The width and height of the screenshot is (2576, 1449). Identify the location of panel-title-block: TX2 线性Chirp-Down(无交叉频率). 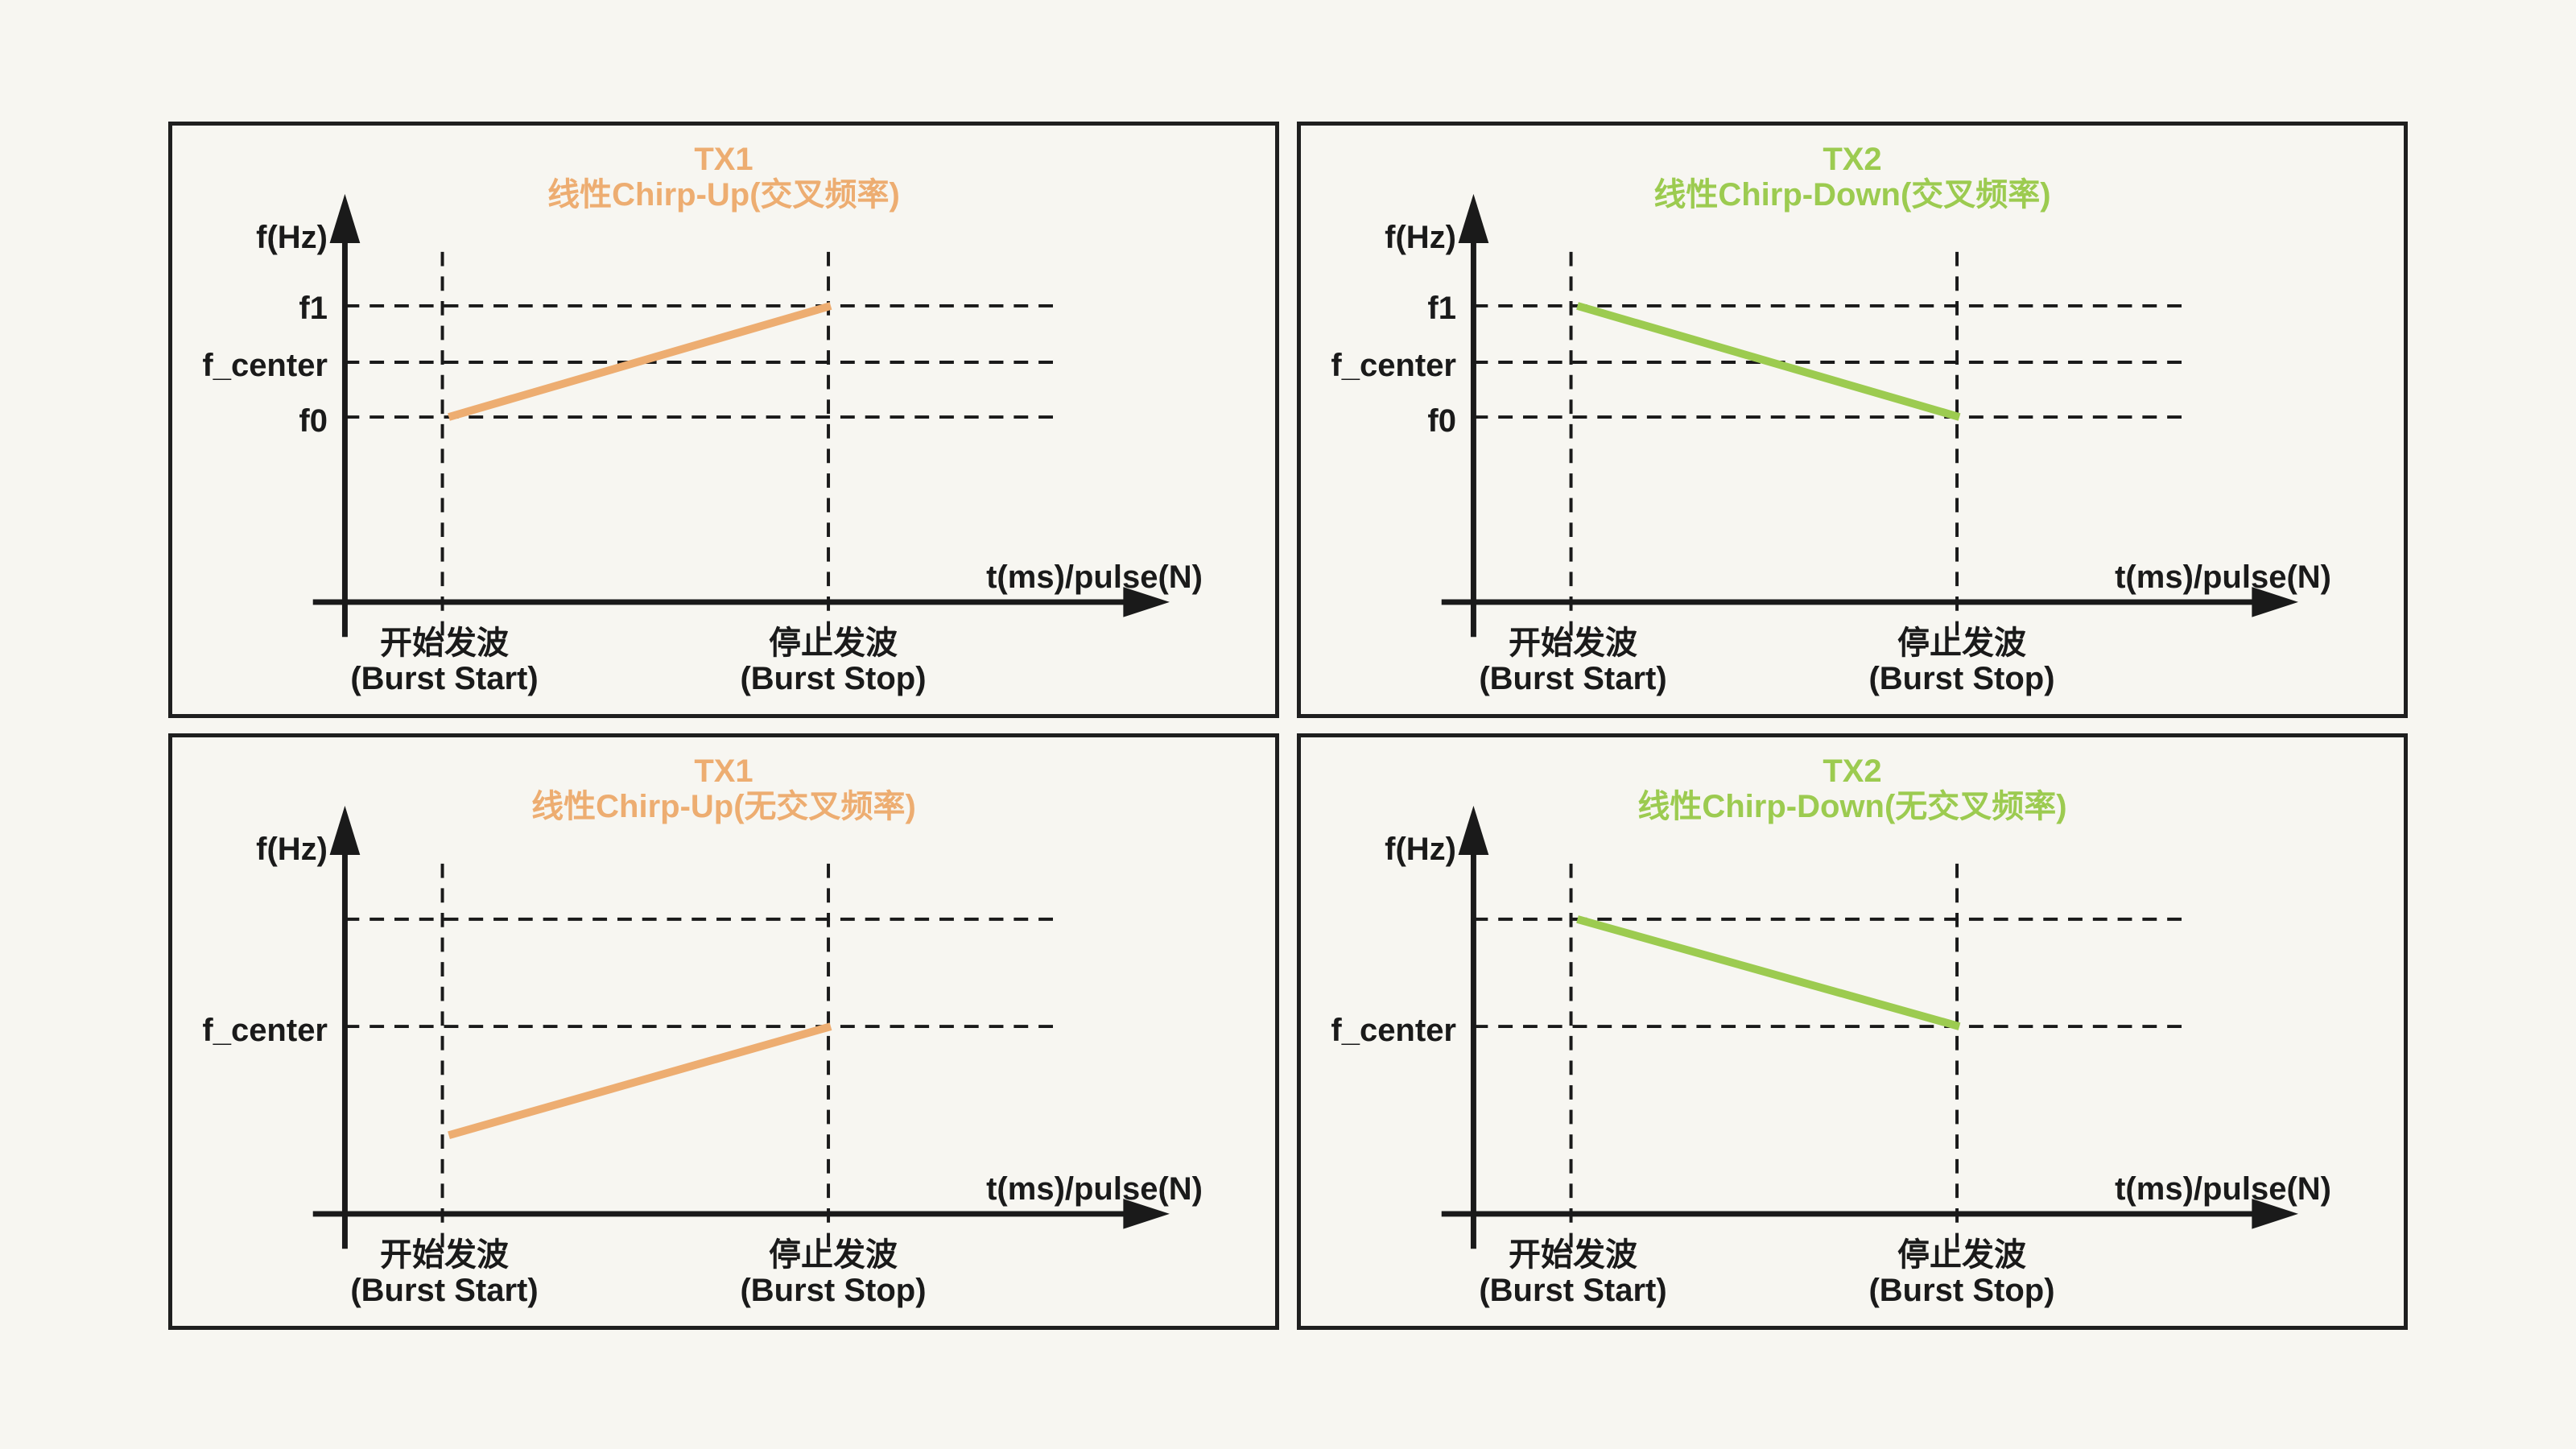
(1852, 788).